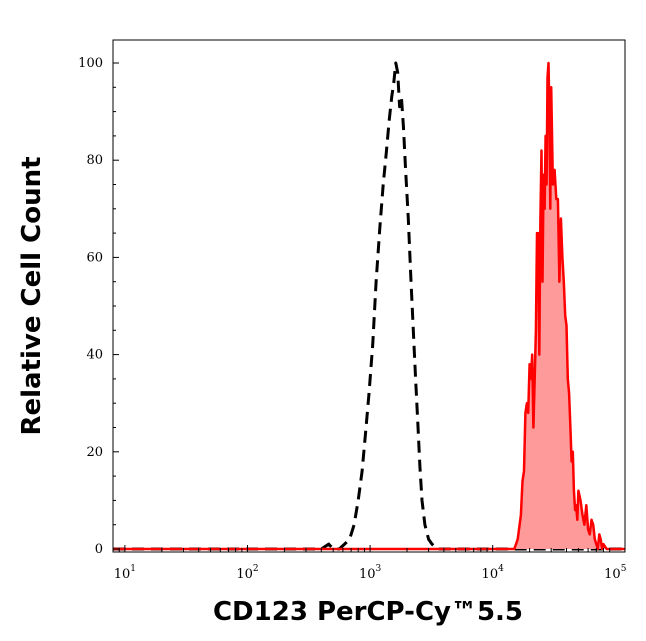 The width and height of the screenshot is (646, 641). I want to click on x-tick-label: 10¹, so click(125, 573).